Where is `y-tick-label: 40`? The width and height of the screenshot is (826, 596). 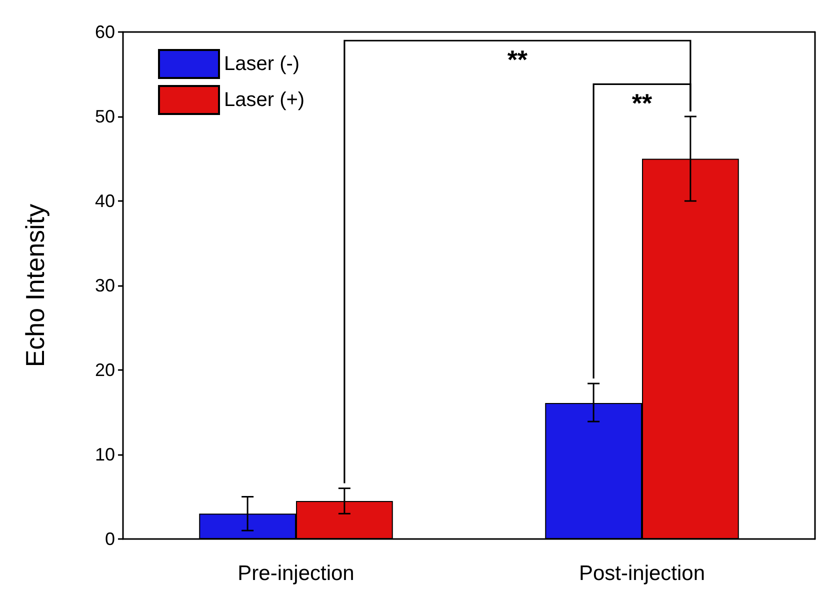 y-tick-label: 40 is located at coordinates (104, 201).